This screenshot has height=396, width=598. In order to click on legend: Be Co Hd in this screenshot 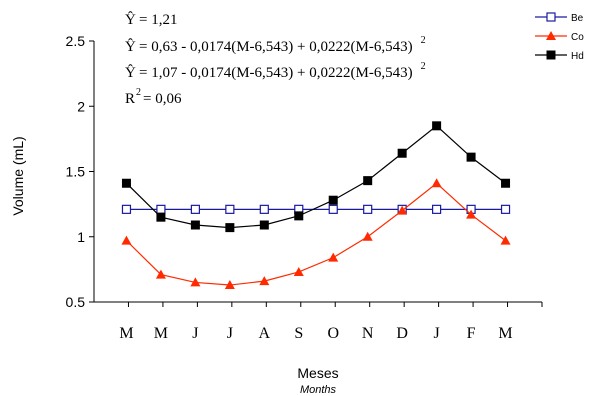, I will do `click(559, 37)`.